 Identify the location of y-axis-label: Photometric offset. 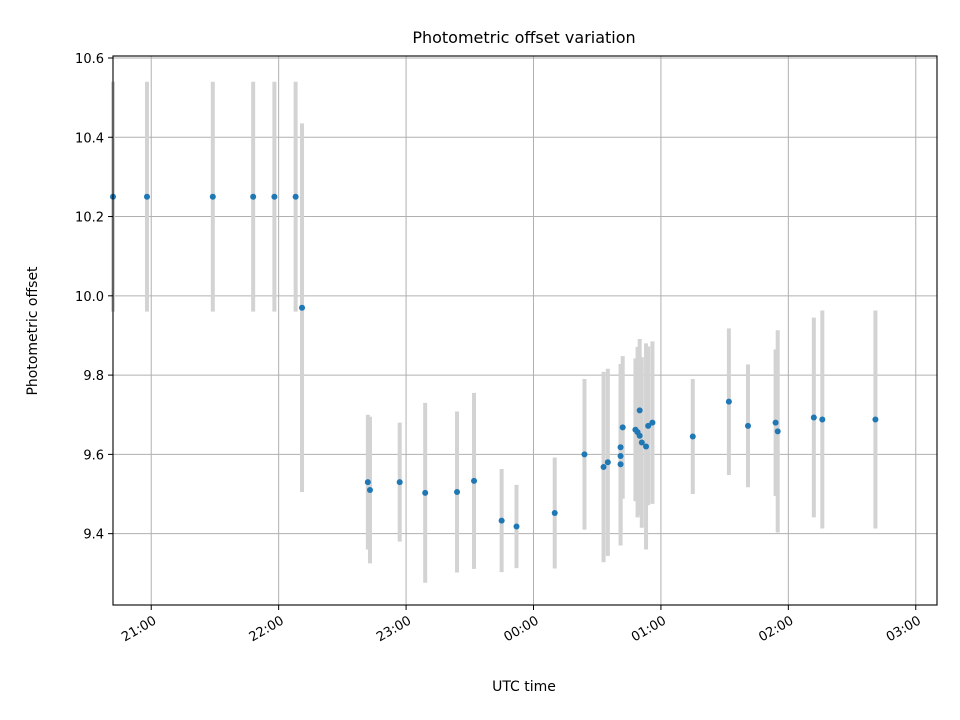
(33, 331).